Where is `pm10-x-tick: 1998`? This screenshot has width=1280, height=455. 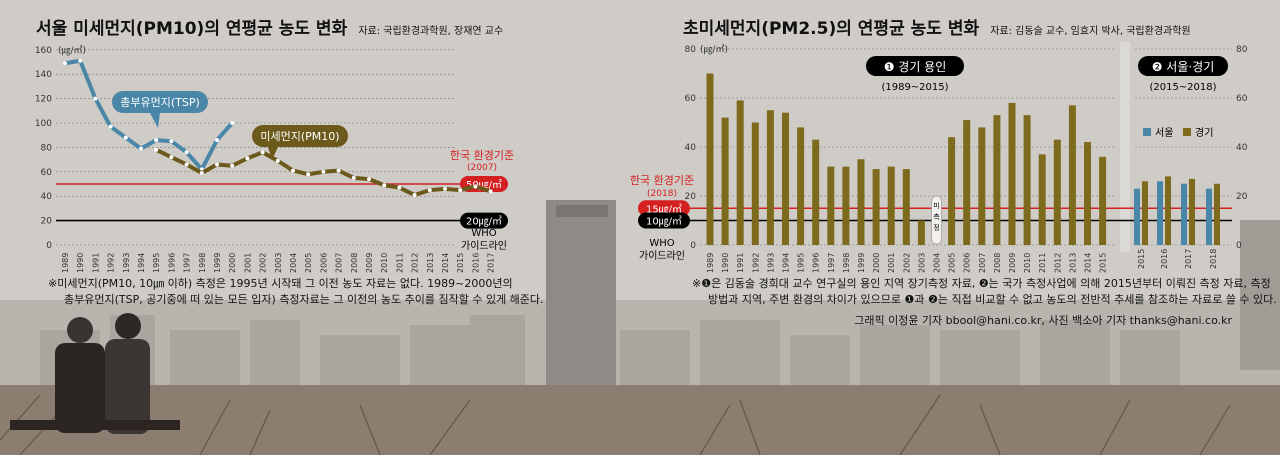 pm10-x-tick: 1998 is located at coordinates (202, 263).